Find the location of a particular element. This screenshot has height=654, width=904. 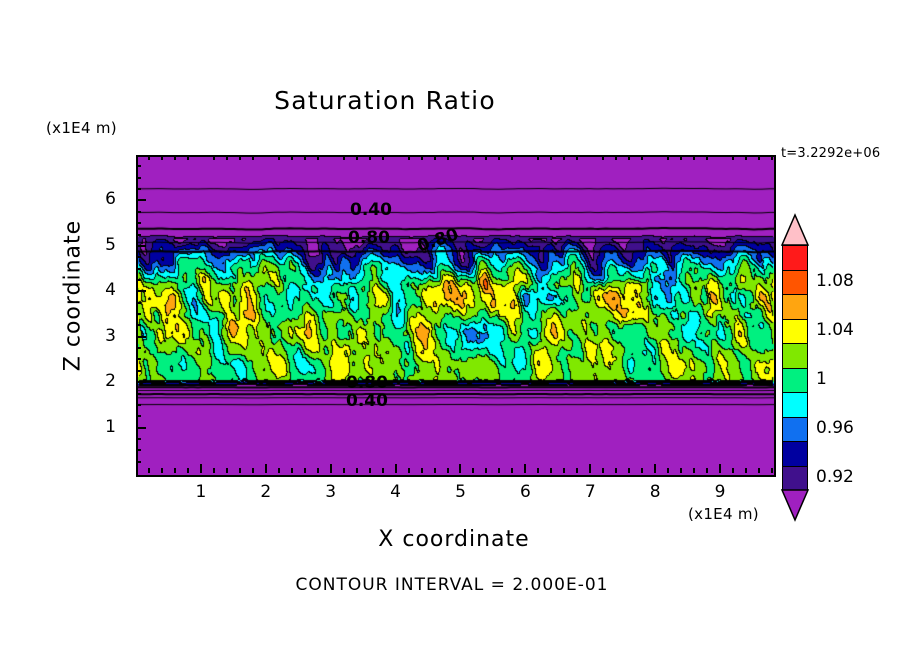

page-title: Saturation Ratio is located at coordinates (385, 100).